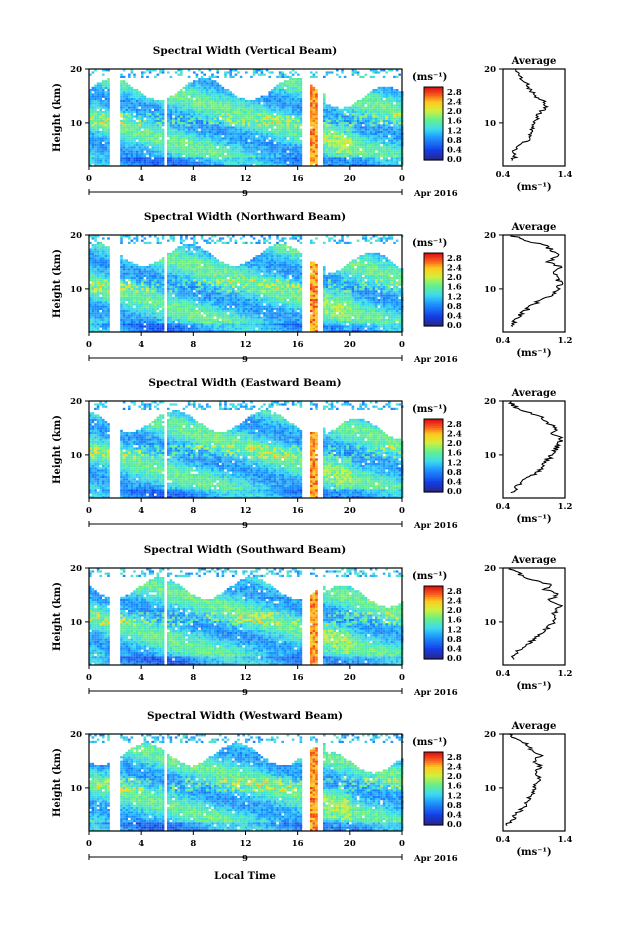  I want to click on y-tick-label: 20, so click(76, 70).